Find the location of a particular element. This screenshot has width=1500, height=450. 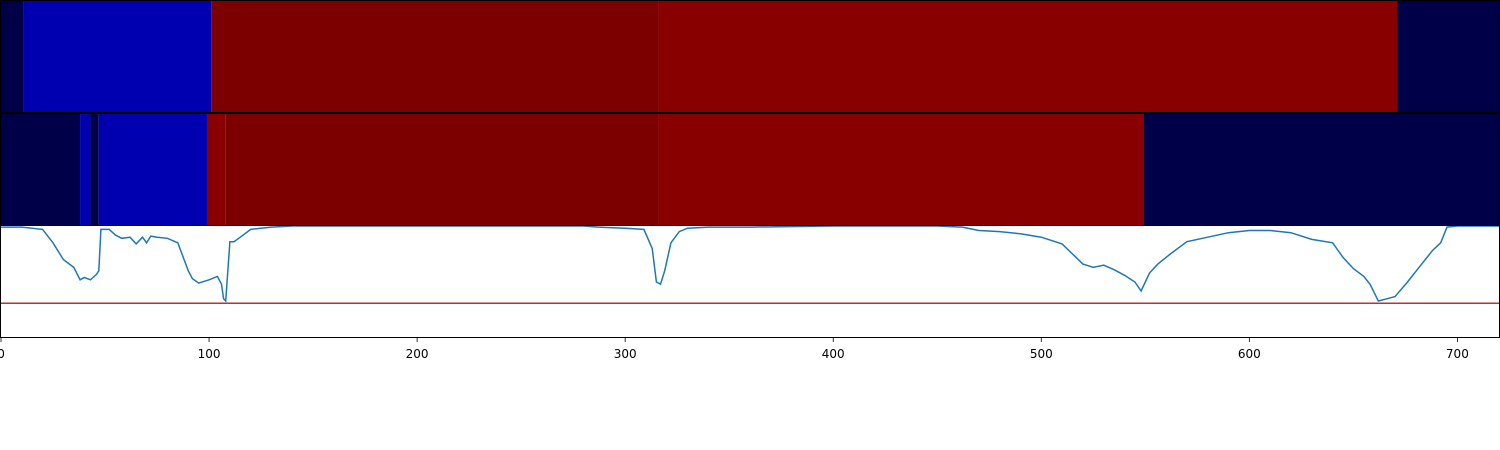

x-tick-label: 300 is located at coordinates (625, 354).